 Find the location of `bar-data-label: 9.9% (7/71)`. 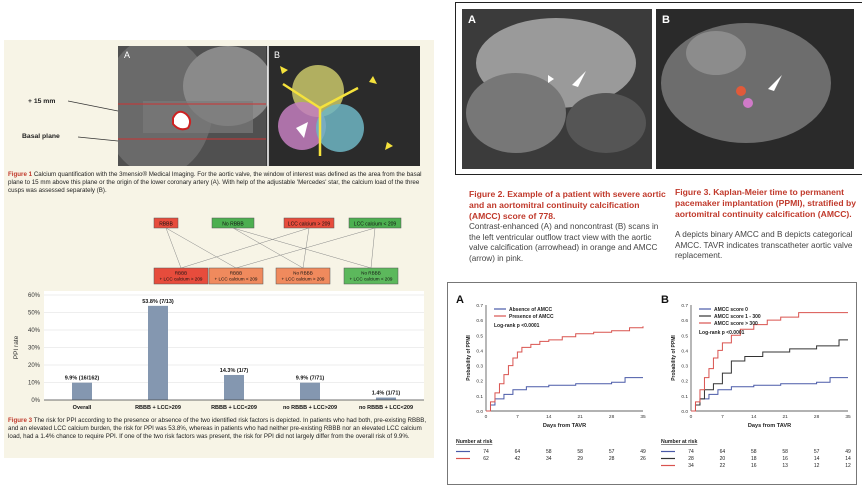

bar-data-label: 9.9% (7/71) is located at coordinates (310, 379).